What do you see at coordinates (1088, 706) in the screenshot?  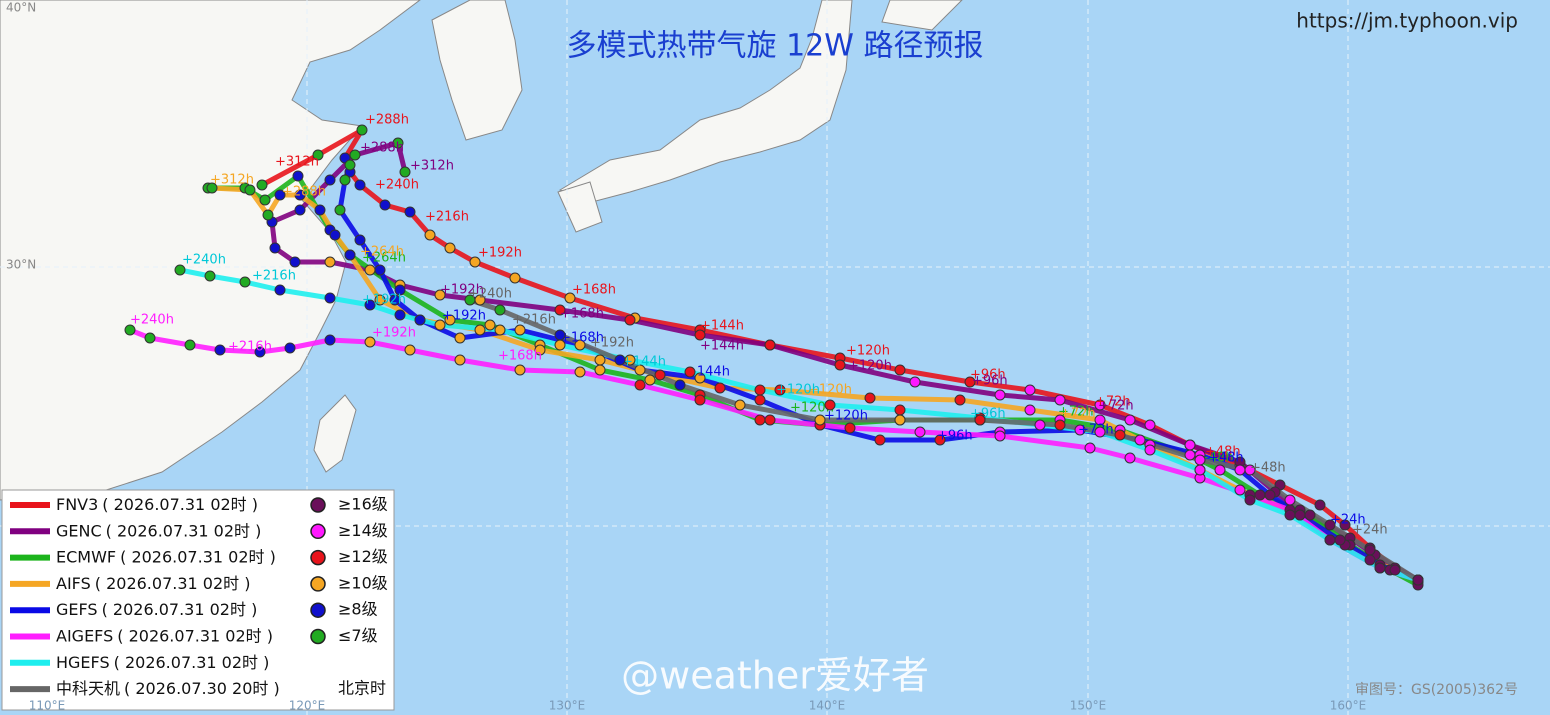 I see `lon-label: 150°E` at bounding box center [1088, 706].